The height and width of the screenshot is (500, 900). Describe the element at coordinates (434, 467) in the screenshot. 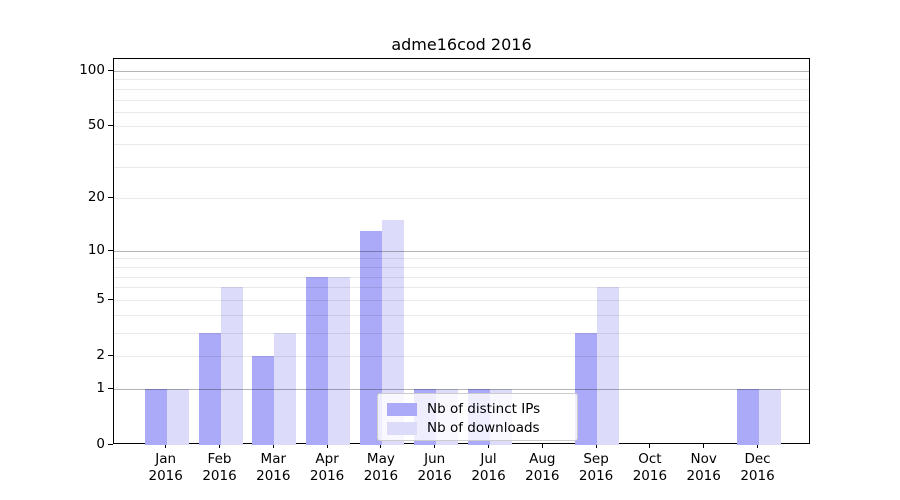

I see `x-tick-label-jun: Jun 2016` at that location.